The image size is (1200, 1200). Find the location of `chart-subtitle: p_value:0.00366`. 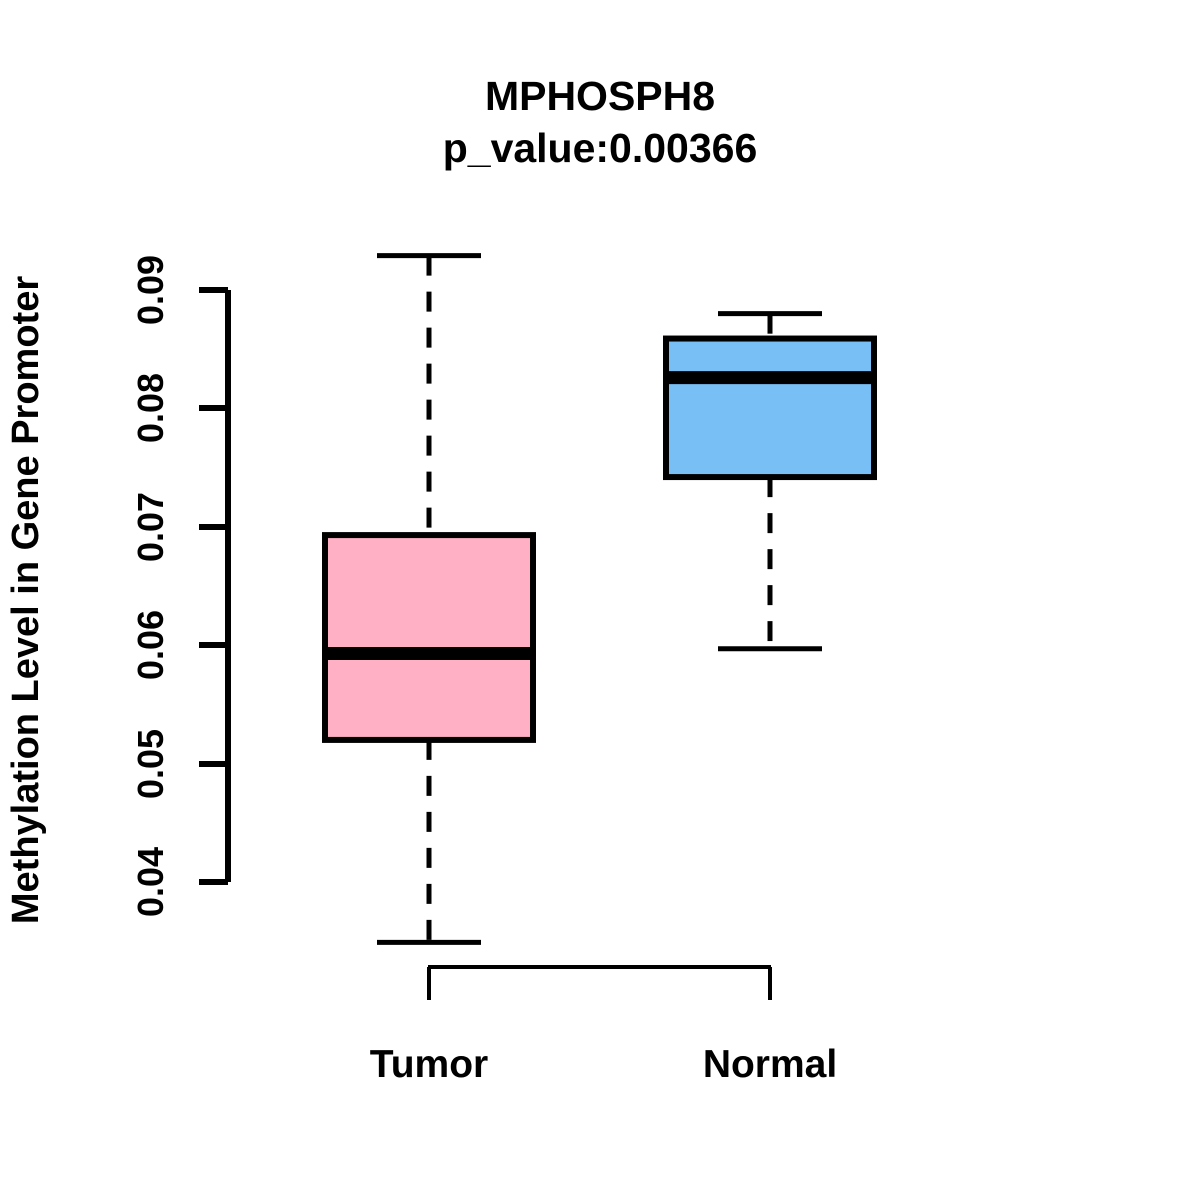

chart-subtitle: p_value:0.00366 is located at coordinates (600, 148).